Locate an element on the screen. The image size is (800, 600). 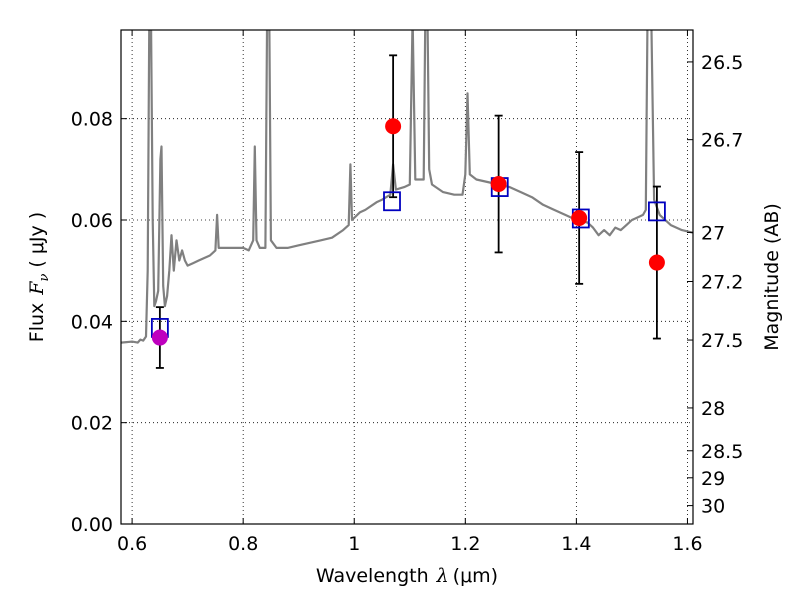
x-axis-label: Wavelength λ (μm) is located at coordinates (407, 576).